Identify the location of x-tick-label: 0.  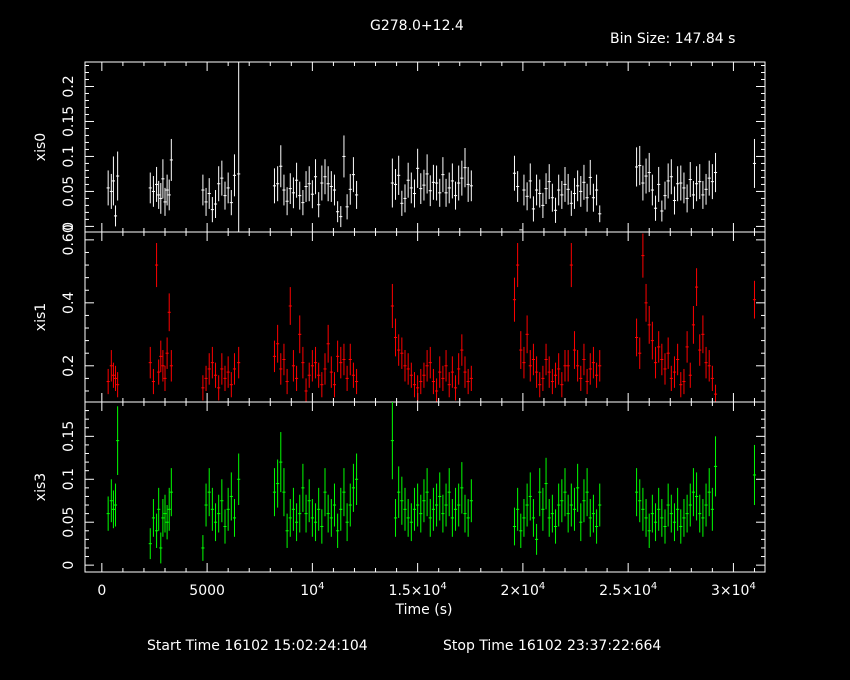
(101, 591).